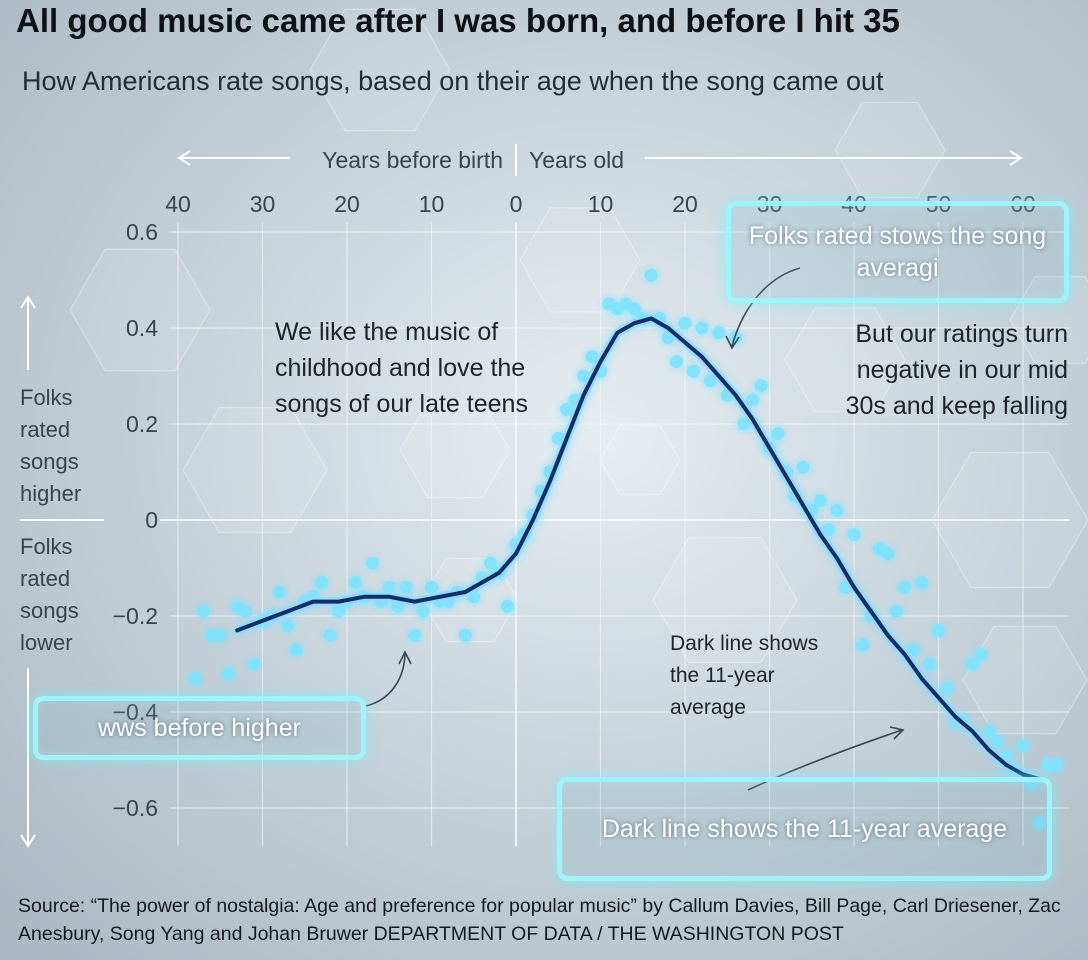  I want to click on x-axis-header: Years before birth Years old, so click(600, 160).